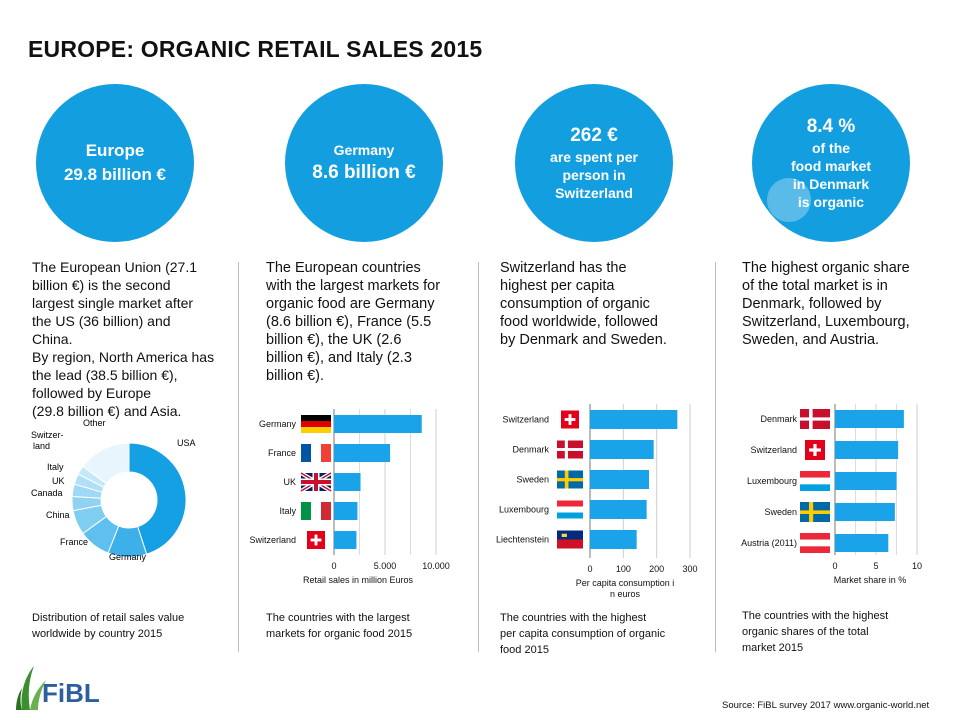 The image size is (960, 720). Describe the element at coordinates (101, 285) in the screenshot. I see `text-line: billion €) is the second` at that location.